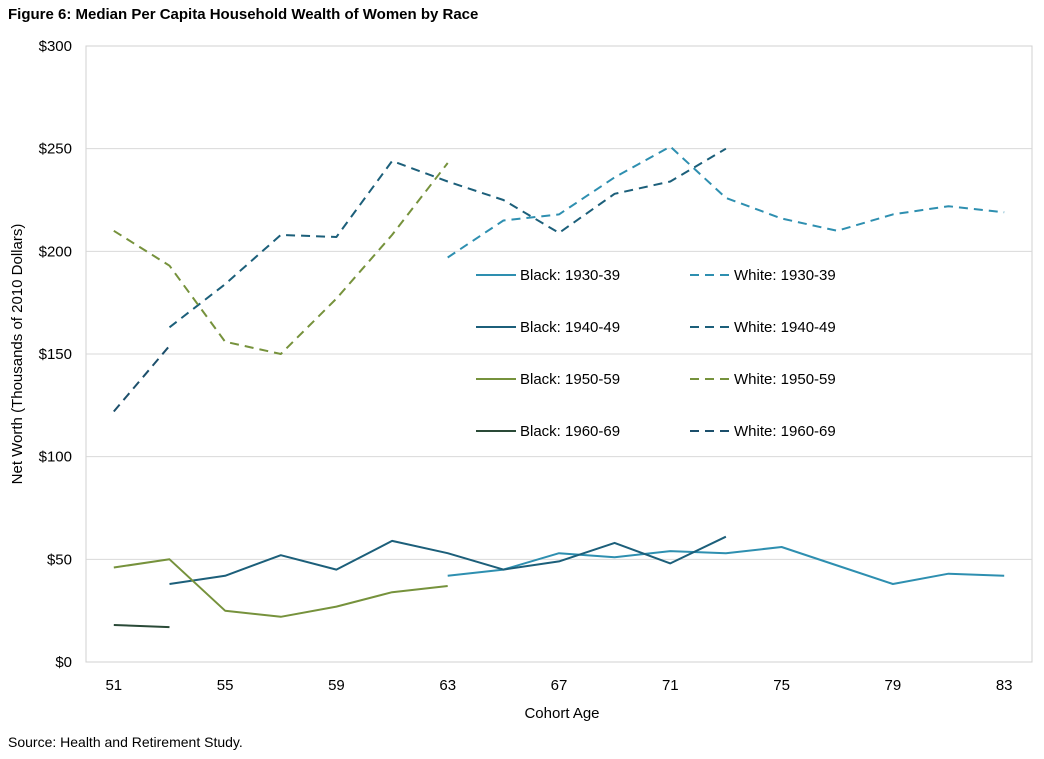  Describe the element at coordinates (55, 251) in the screenshot. I see `y-tick-label: $200` at that location.